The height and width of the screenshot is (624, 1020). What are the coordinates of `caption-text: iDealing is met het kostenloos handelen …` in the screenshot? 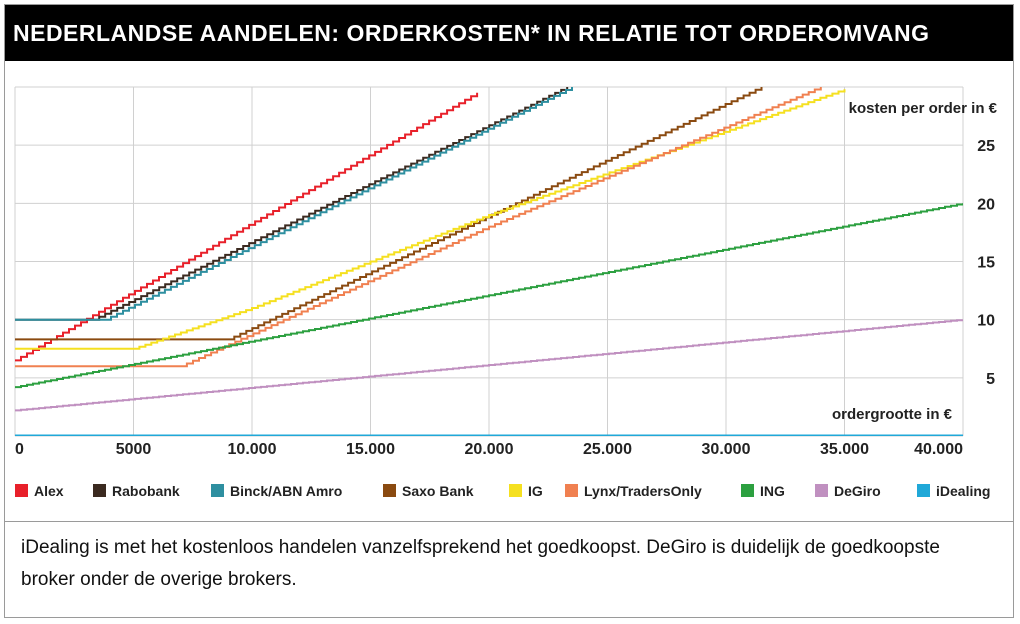 It's located at (480, 563).